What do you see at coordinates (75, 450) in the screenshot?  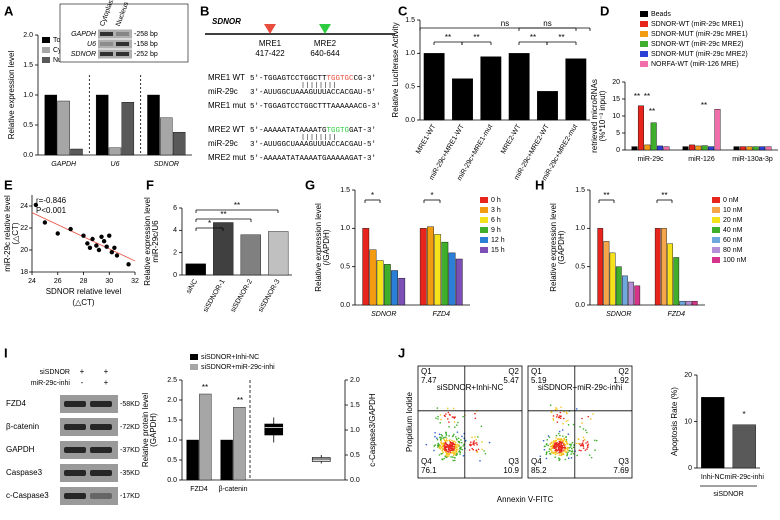 I see `band` at bounding box center [75, 450].